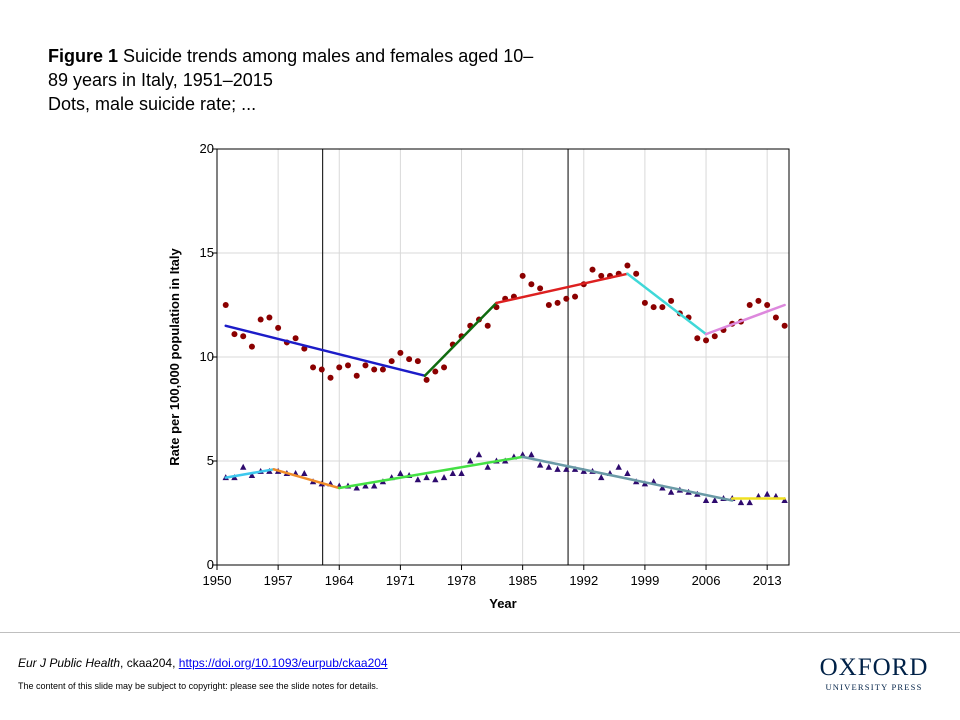  What do you see at coordinates (502, 603) in the screenshot?
I see `x-axis-title: Year` at bounding box center [502, 603].